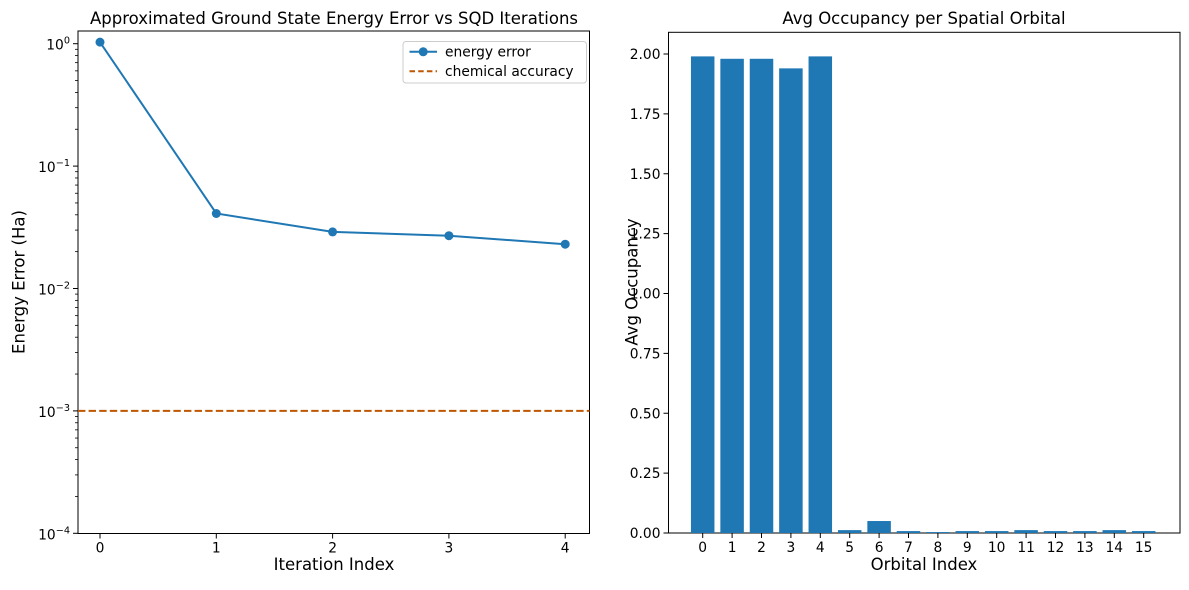 This screenshot has width=1189, height=590. Describe the element at coordinates (645, 474) in the screenshot. I see `y-tick-label: 0.25` at that location.